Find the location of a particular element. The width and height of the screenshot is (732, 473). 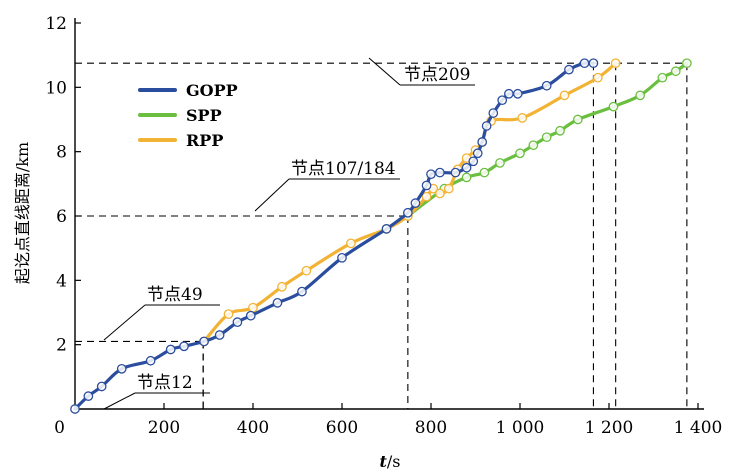

legend-entry-rpp: RPP is located at coordinates (180, 140).